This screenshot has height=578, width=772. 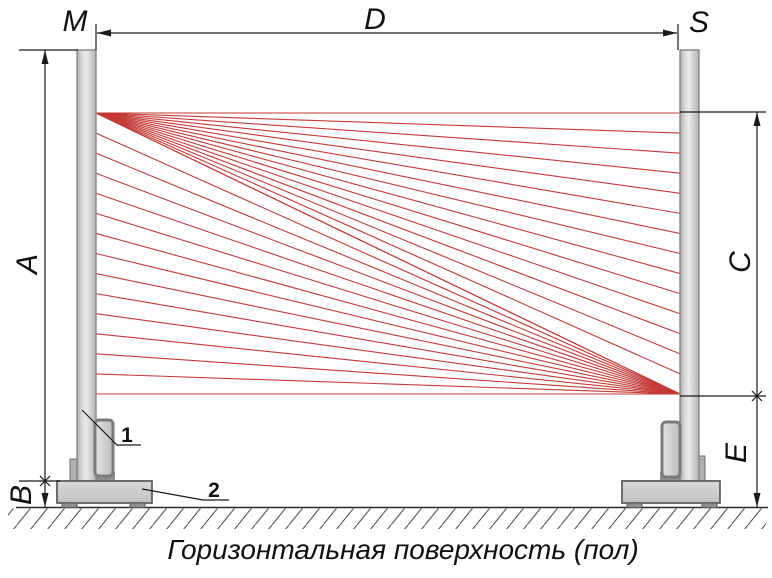 What do you see at coordinates (21, 495) in the screenshot?
I see `dim-b-label: B` at bounding box center [21, 495].